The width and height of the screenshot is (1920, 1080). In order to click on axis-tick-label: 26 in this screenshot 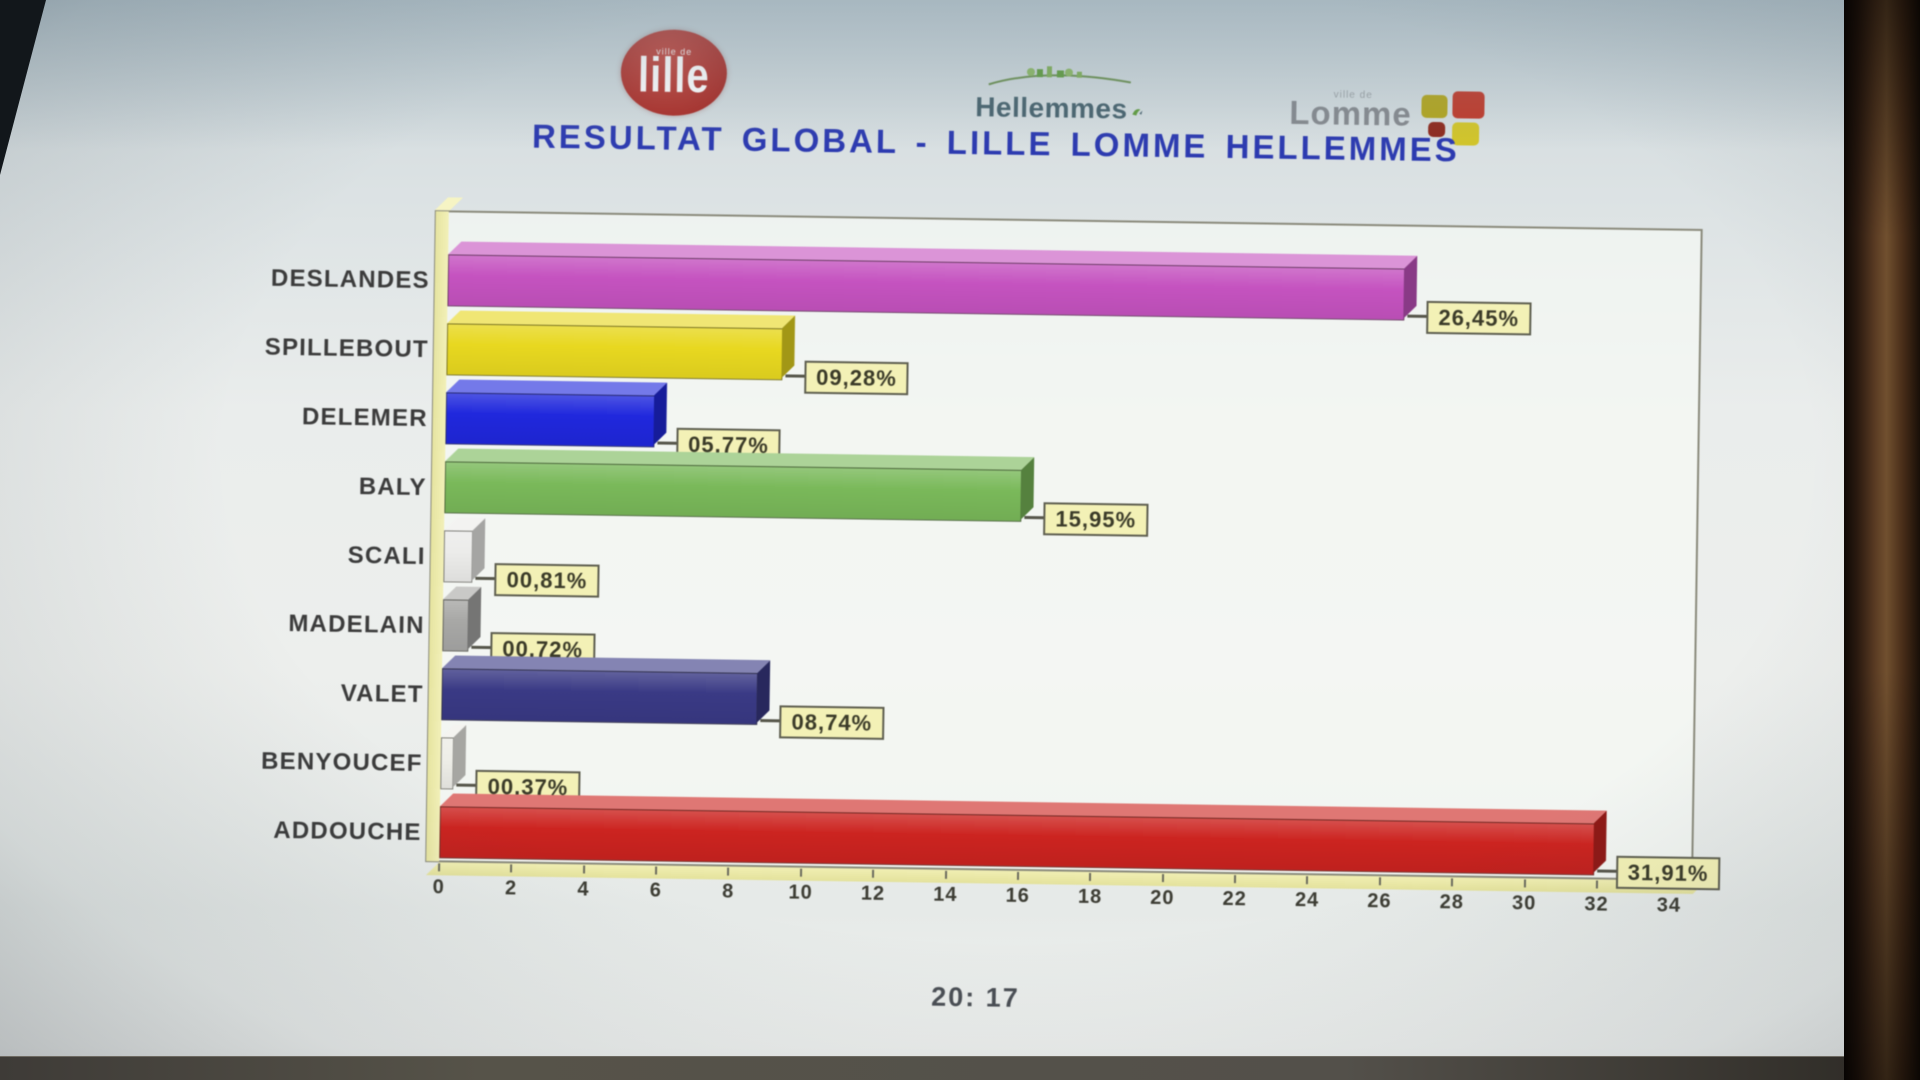, I will do `click(1379, 901)`.